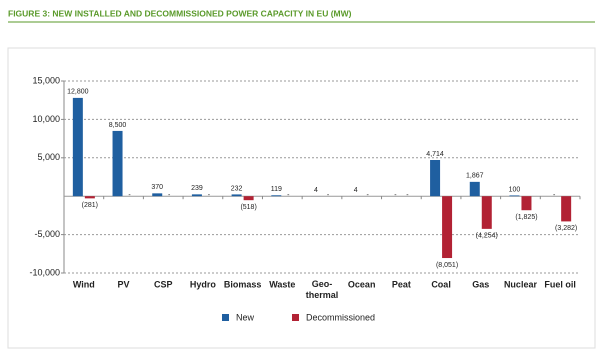  I want to click on y-tick-label: 15,000, so click(46, 80).